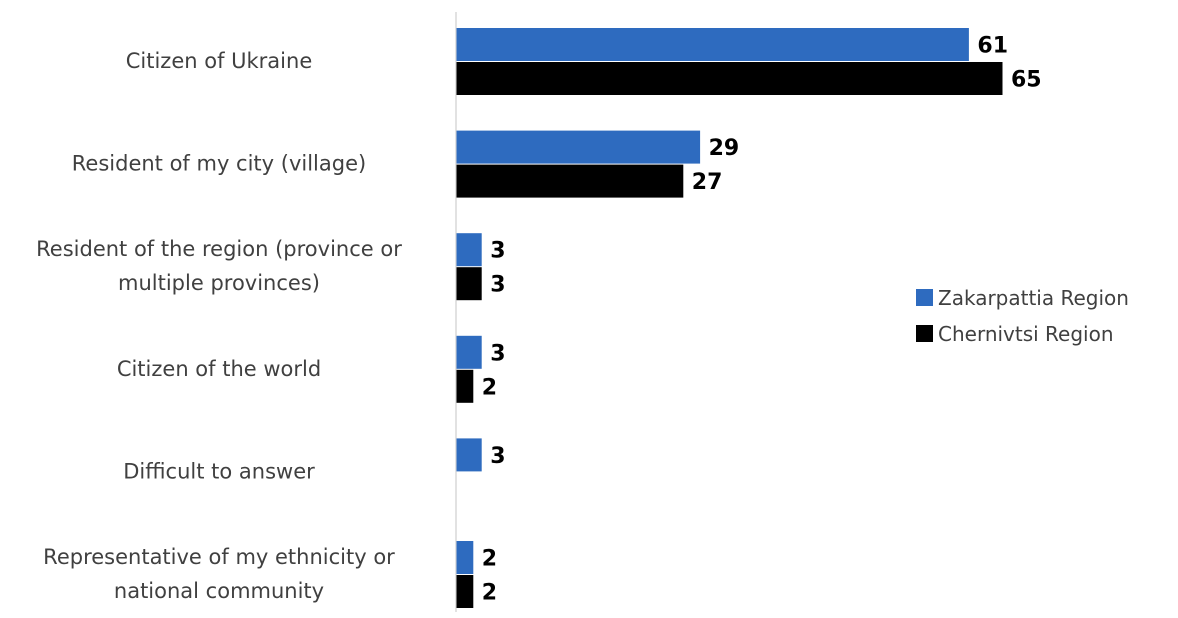 This screenshot has height=618, width=1178. What do you see at coordinates (924, 297) in the screenshot?
I see `legend-swatch-zakarpattia-region` at bounding box center [924, 297].